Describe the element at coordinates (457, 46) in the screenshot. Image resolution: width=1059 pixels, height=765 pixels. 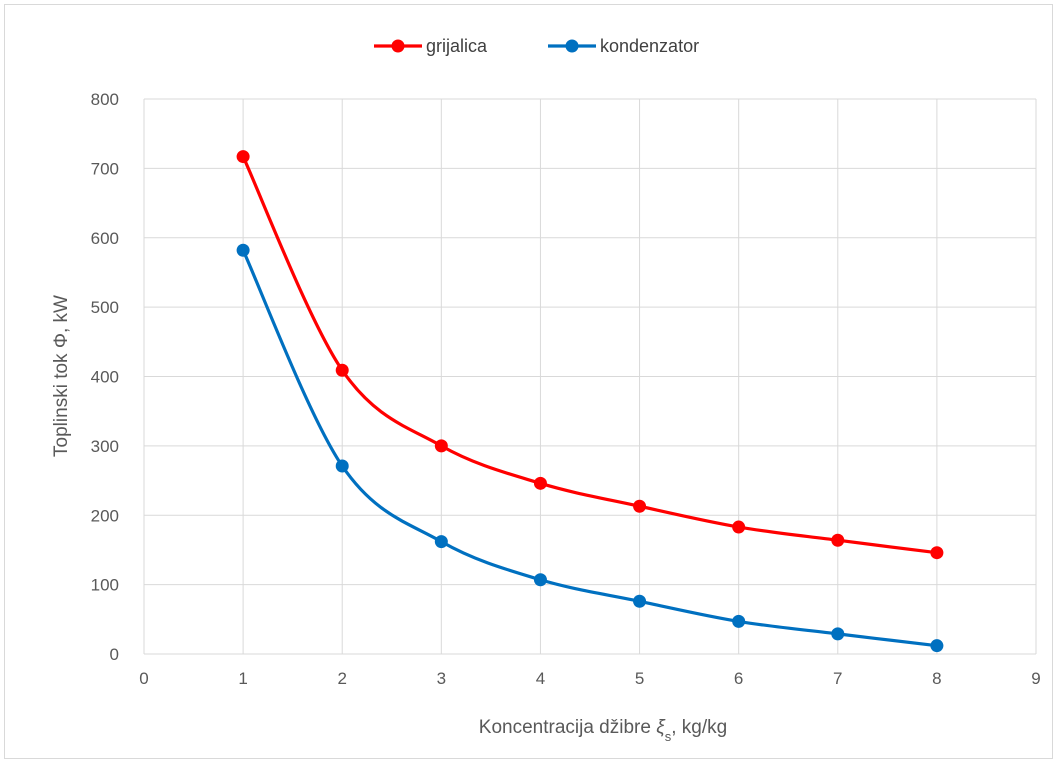
I see `legend-label: grijalica` at that location.